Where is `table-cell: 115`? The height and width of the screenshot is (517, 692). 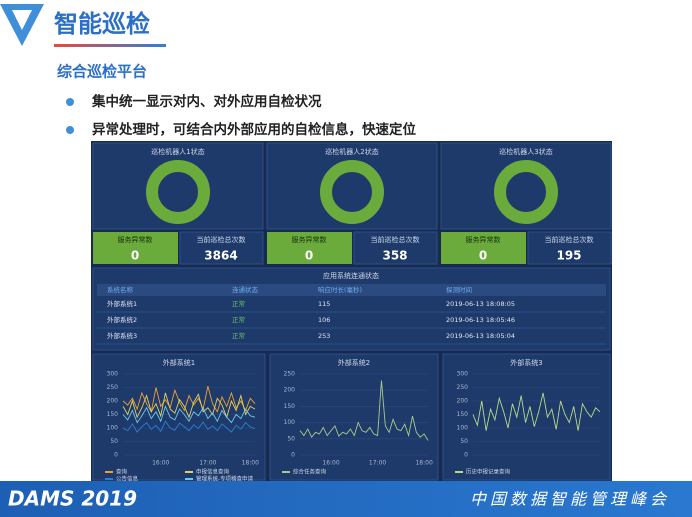
table-cell: 115 is located at coordinates (324, 304).